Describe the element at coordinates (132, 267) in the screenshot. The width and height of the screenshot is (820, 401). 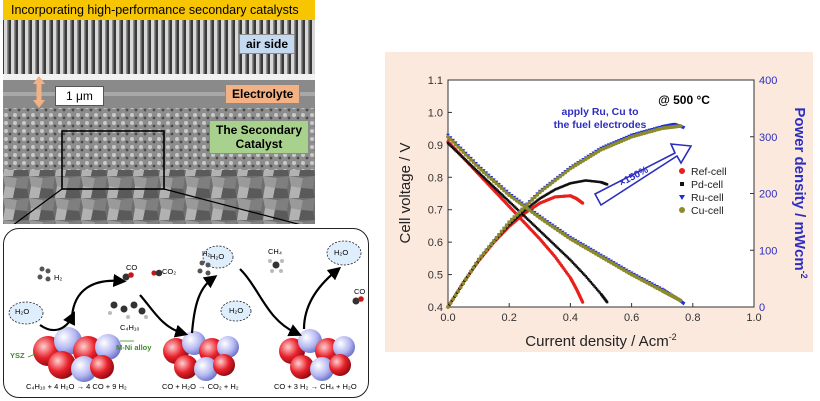
I see `co-label-1: CO` at that location.